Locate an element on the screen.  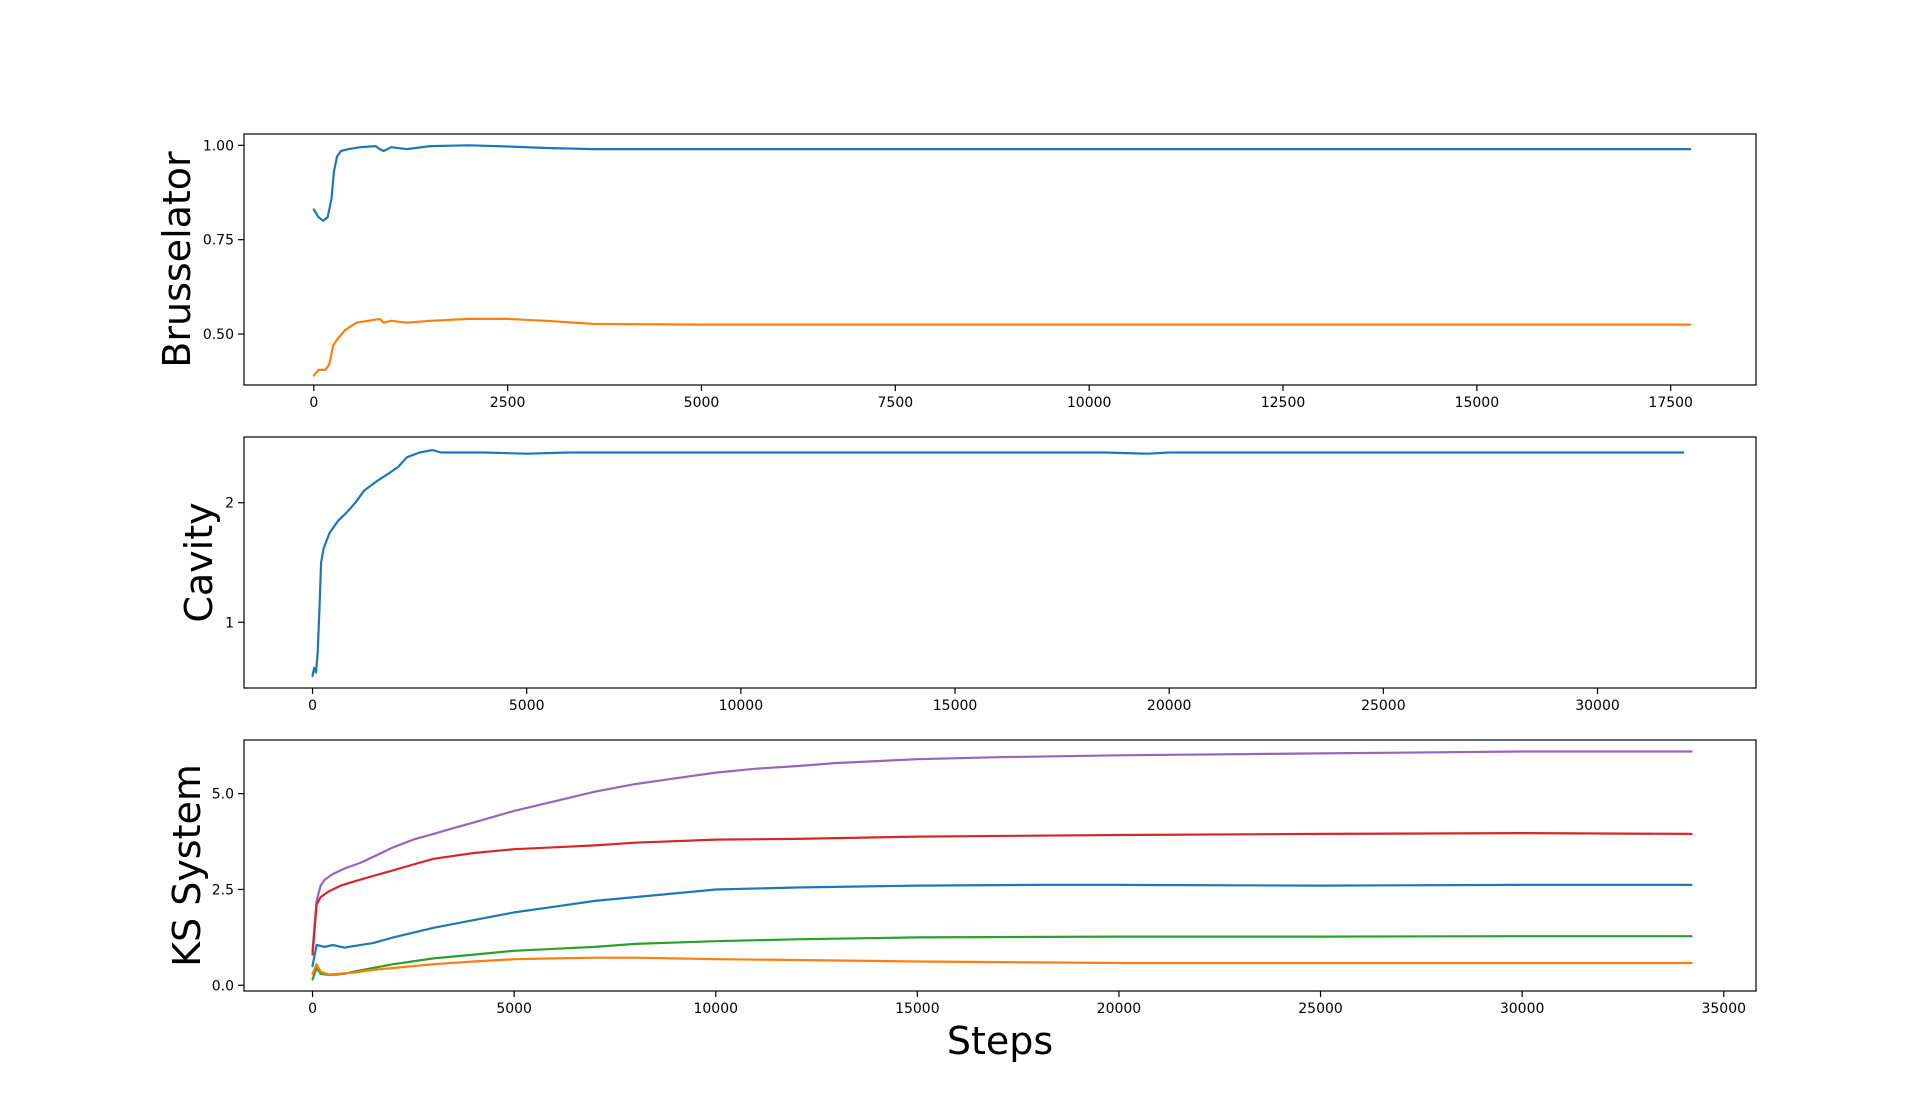
y-tick-label: 0.75 is located at coordinates (218, 241).